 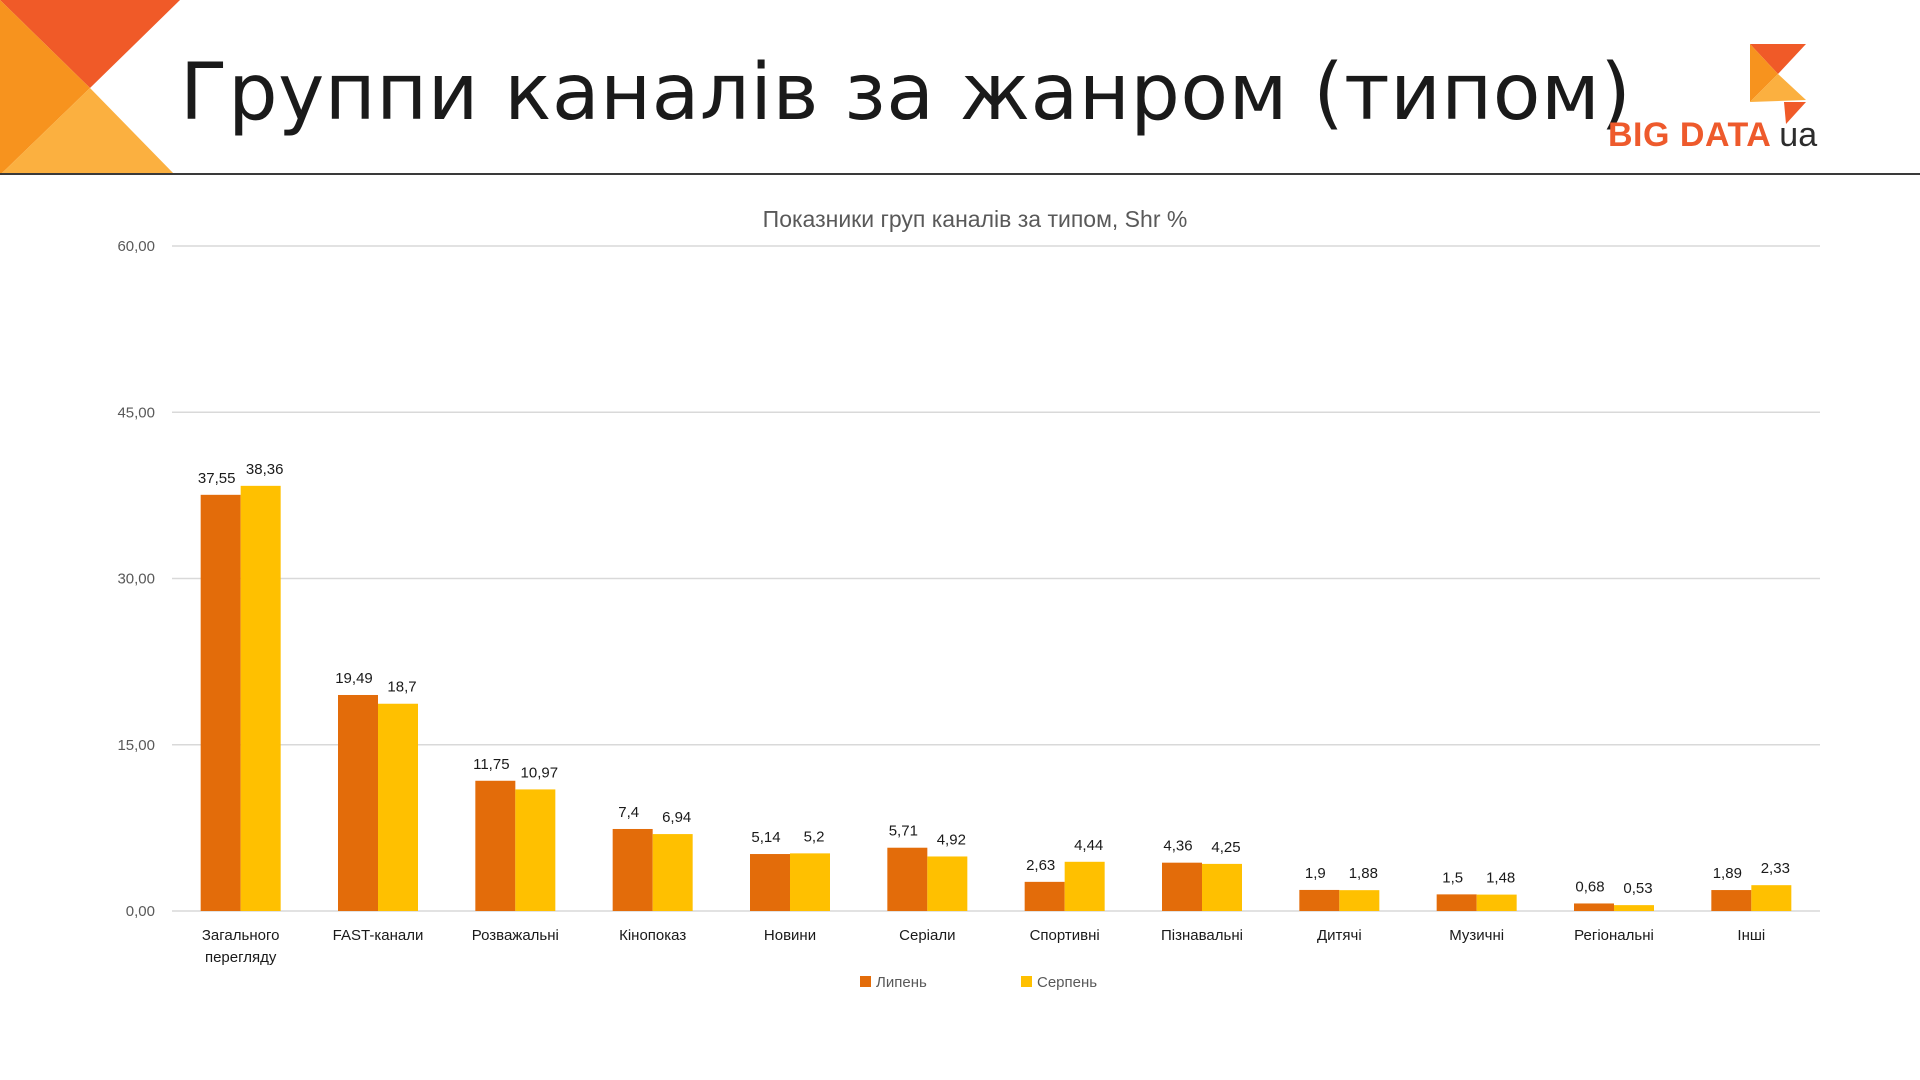 I want to click on data-label-august: 10,97, so click(x=540, y=772).